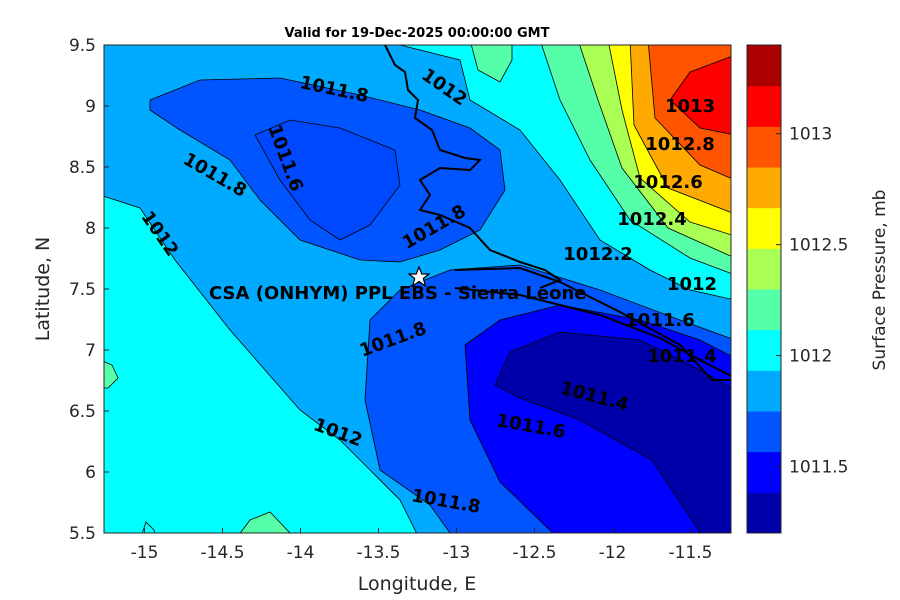 The image size is (900, 600). I want to click on x-axis: -15 -14.5 -14 -13.5 -13 -12.5 -12 -11.5, so click(421, 545).